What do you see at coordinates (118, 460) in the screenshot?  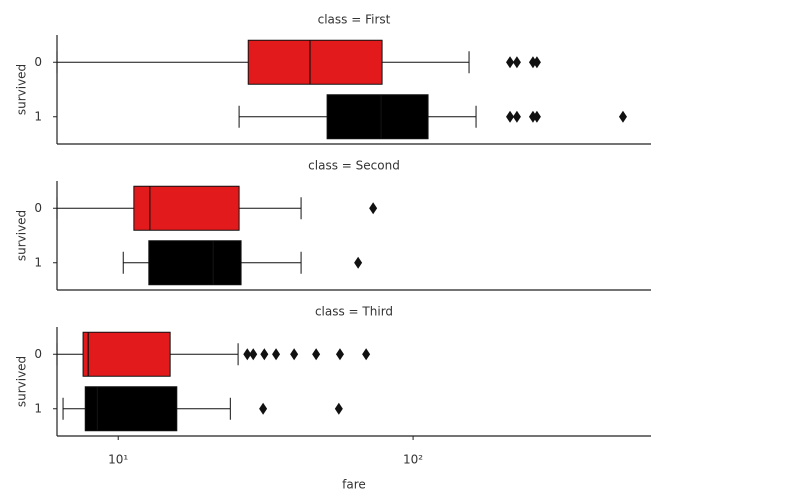 I see `x-tick-label: 10¹` at bounding box center [118, 460].